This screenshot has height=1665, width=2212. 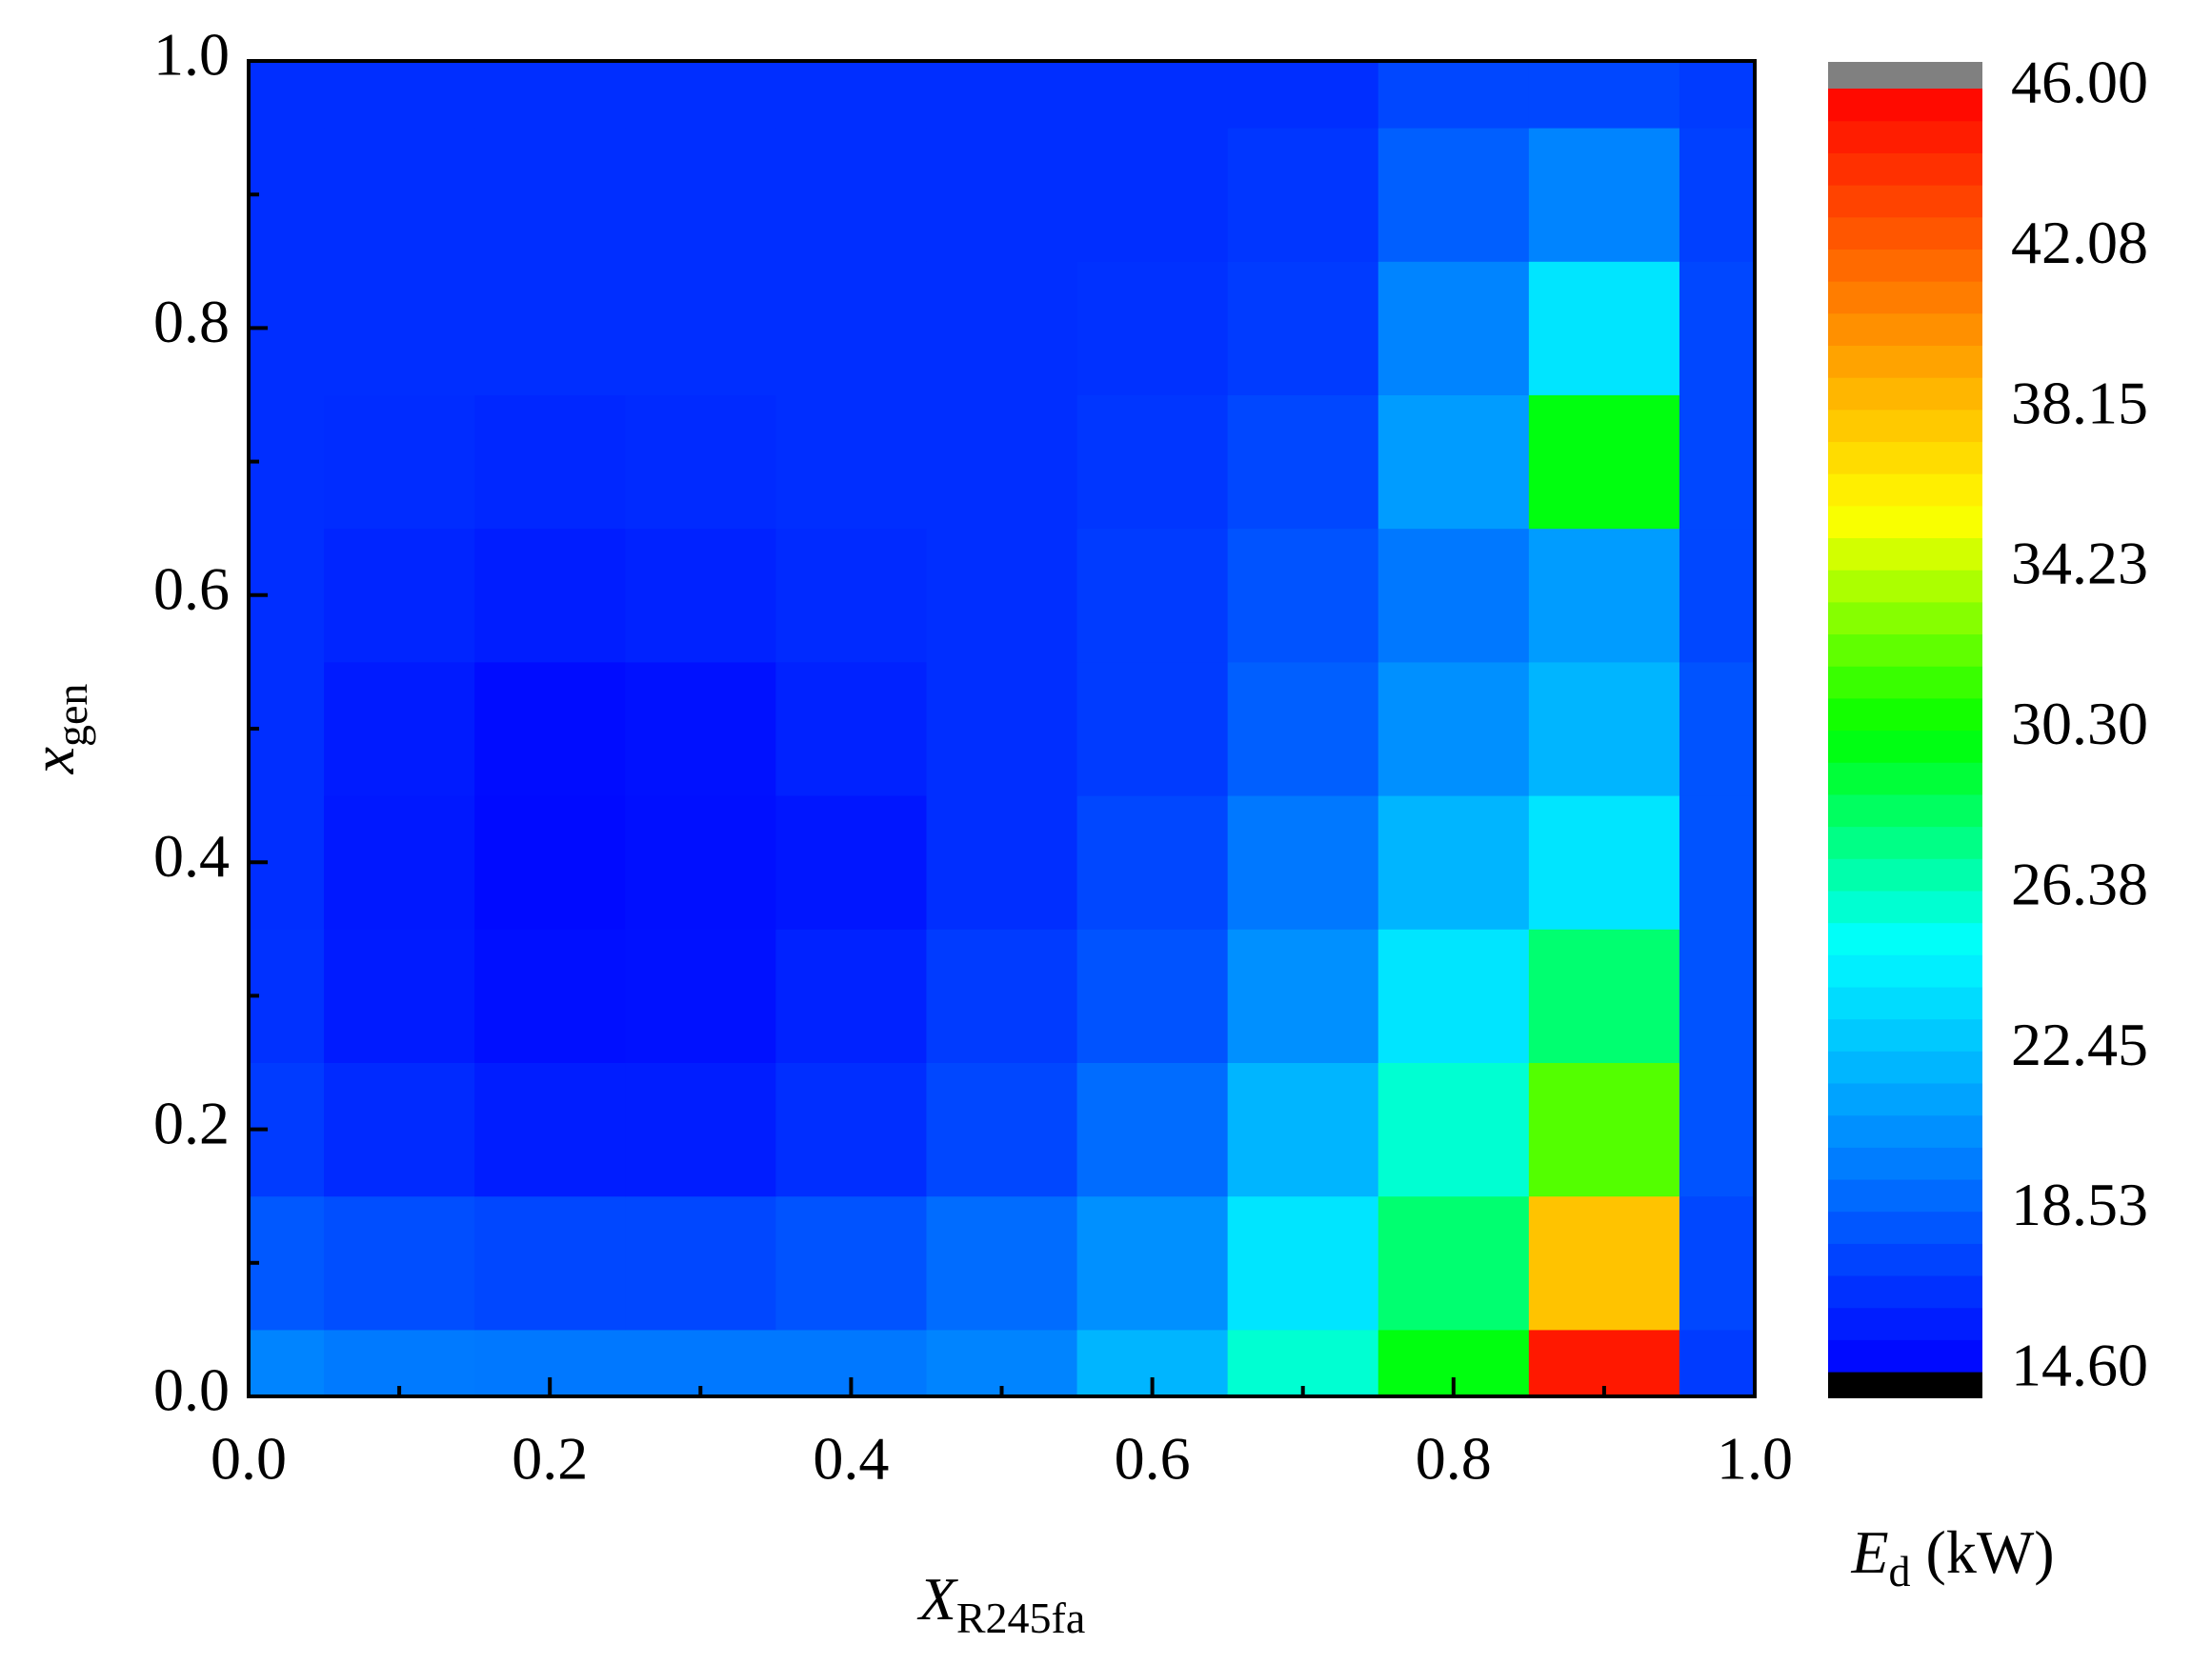 I want to click on x-label-main: X, so click(x=937, y=1599).